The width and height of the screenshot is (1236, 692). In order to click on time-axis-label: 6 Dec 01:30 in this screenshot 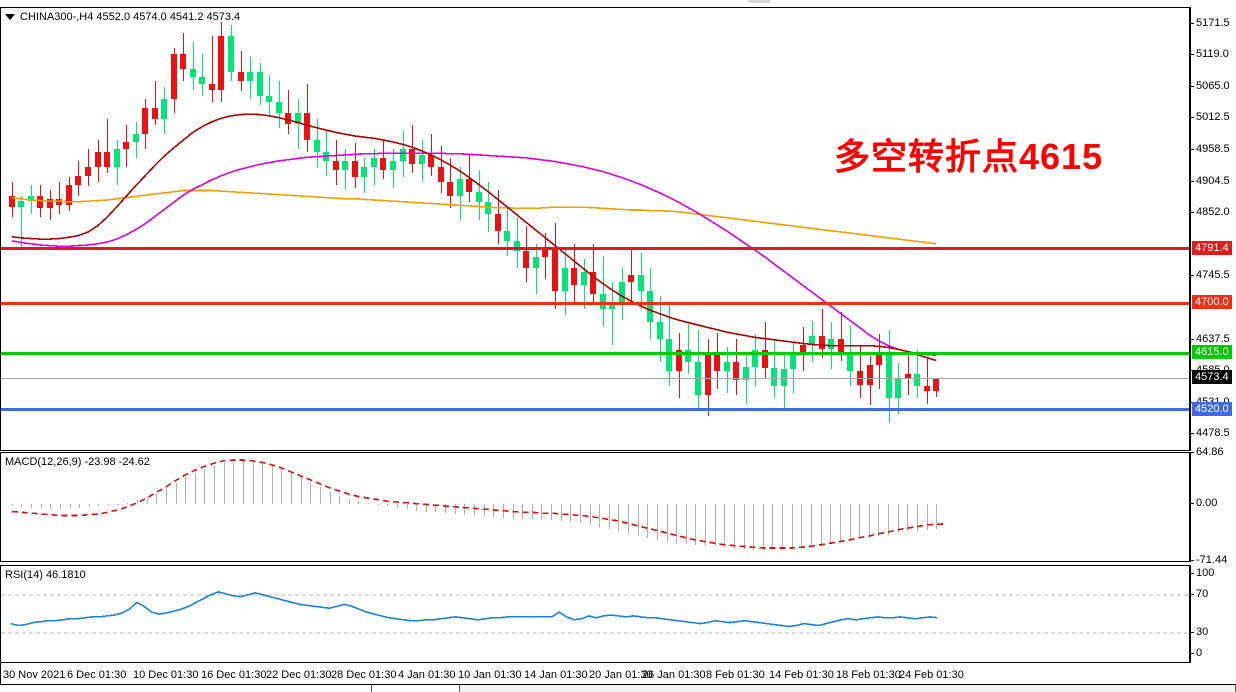, I will do `click(97, 675)`.